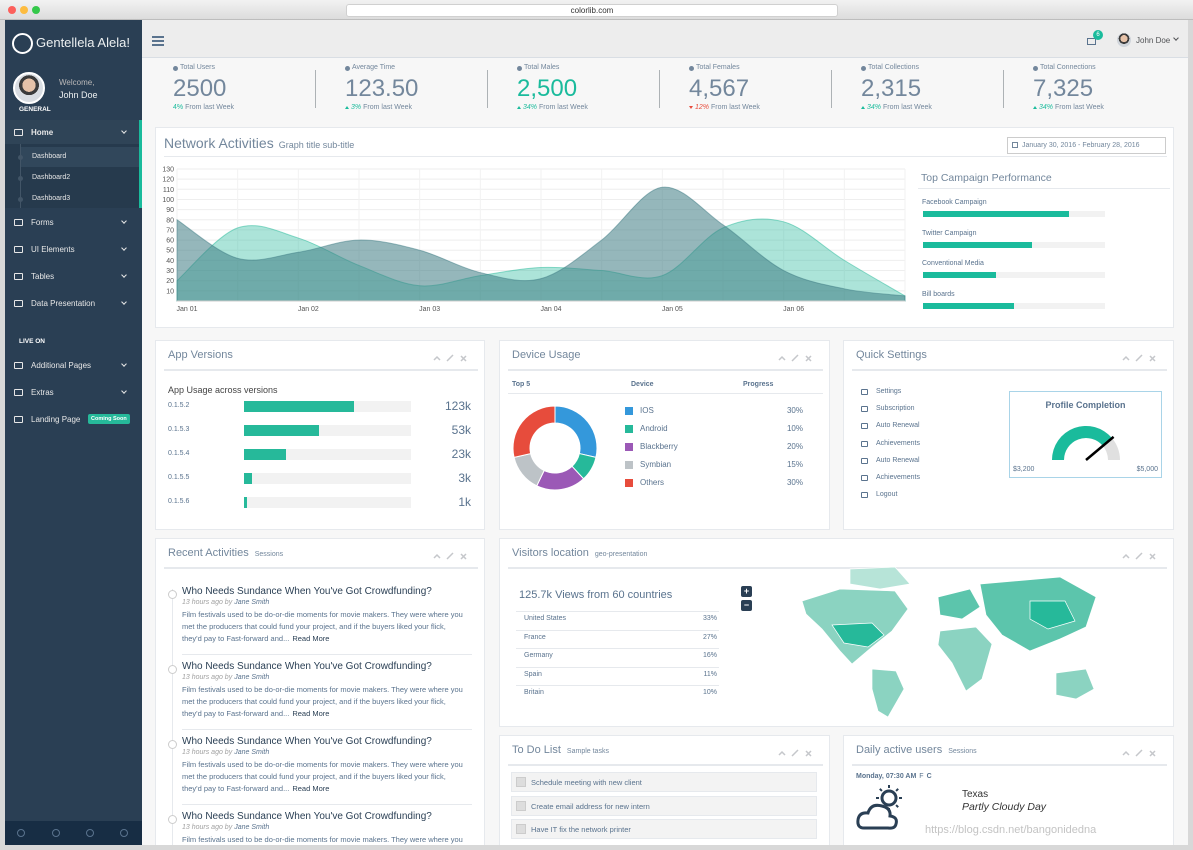 Image resolution: width=1193 pixels, height=850 pixels. Describe the element at coordinates (916, 750) in the screenshot. I see `panel-header: Daily active users Sessions` at that location.